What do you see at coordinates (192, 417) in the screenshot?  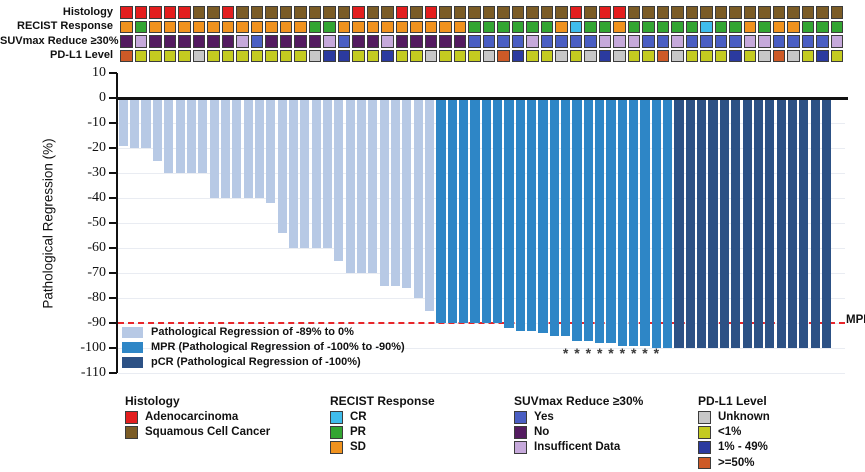 I see `legend-item-label: Adenocarcinoma` at bounding box center [192, 417].